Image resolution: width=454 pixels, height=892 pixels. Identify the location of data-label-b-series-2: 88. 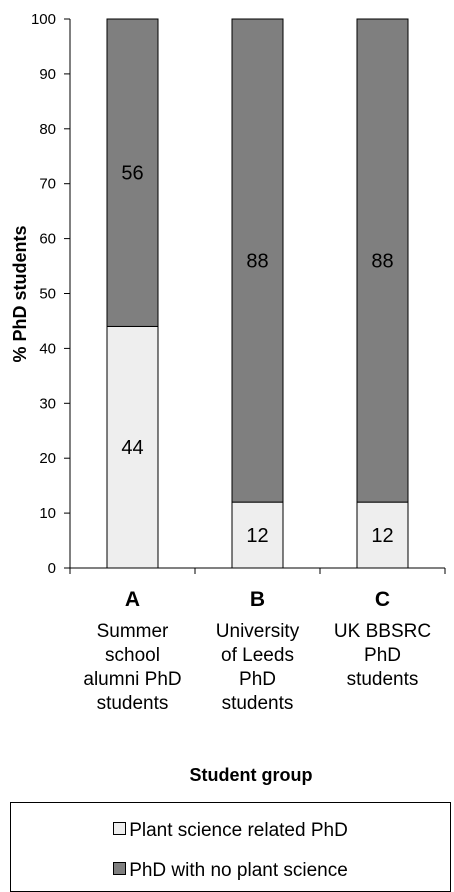
(257, 262).